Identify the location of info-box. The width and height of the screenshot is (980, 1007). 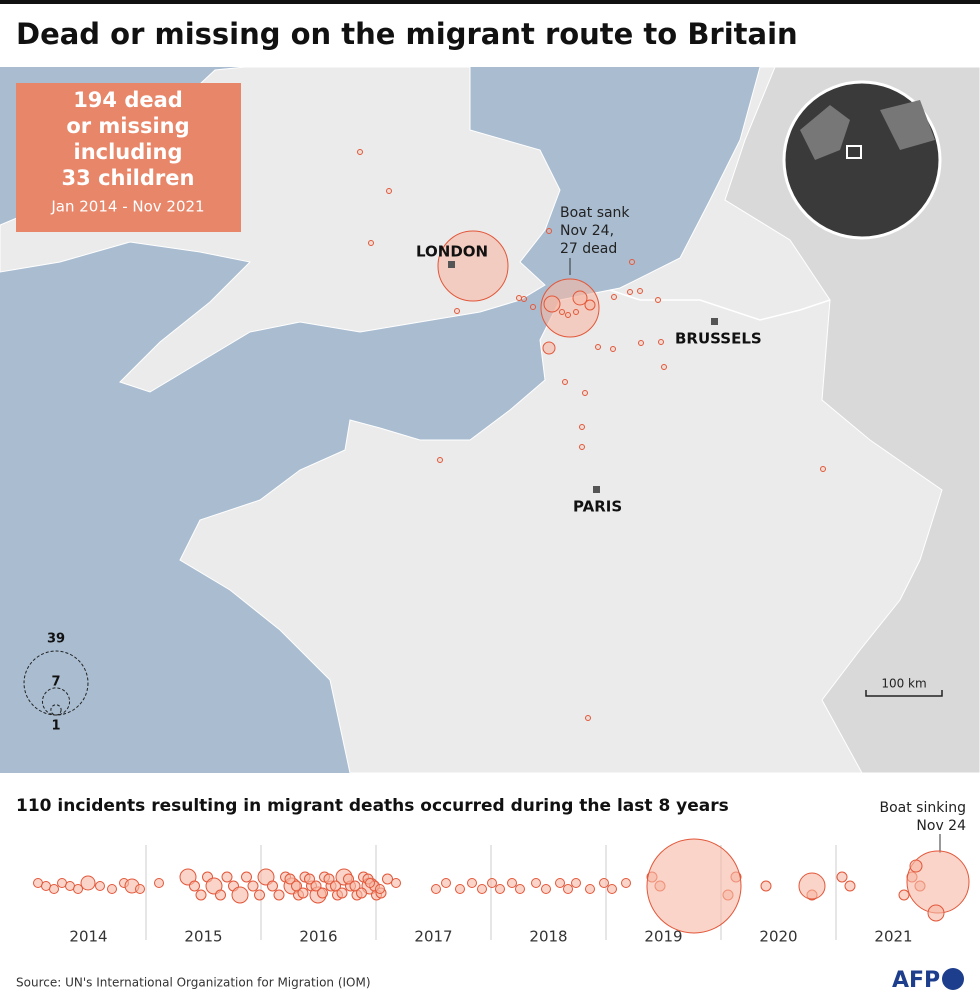
(128, 157).